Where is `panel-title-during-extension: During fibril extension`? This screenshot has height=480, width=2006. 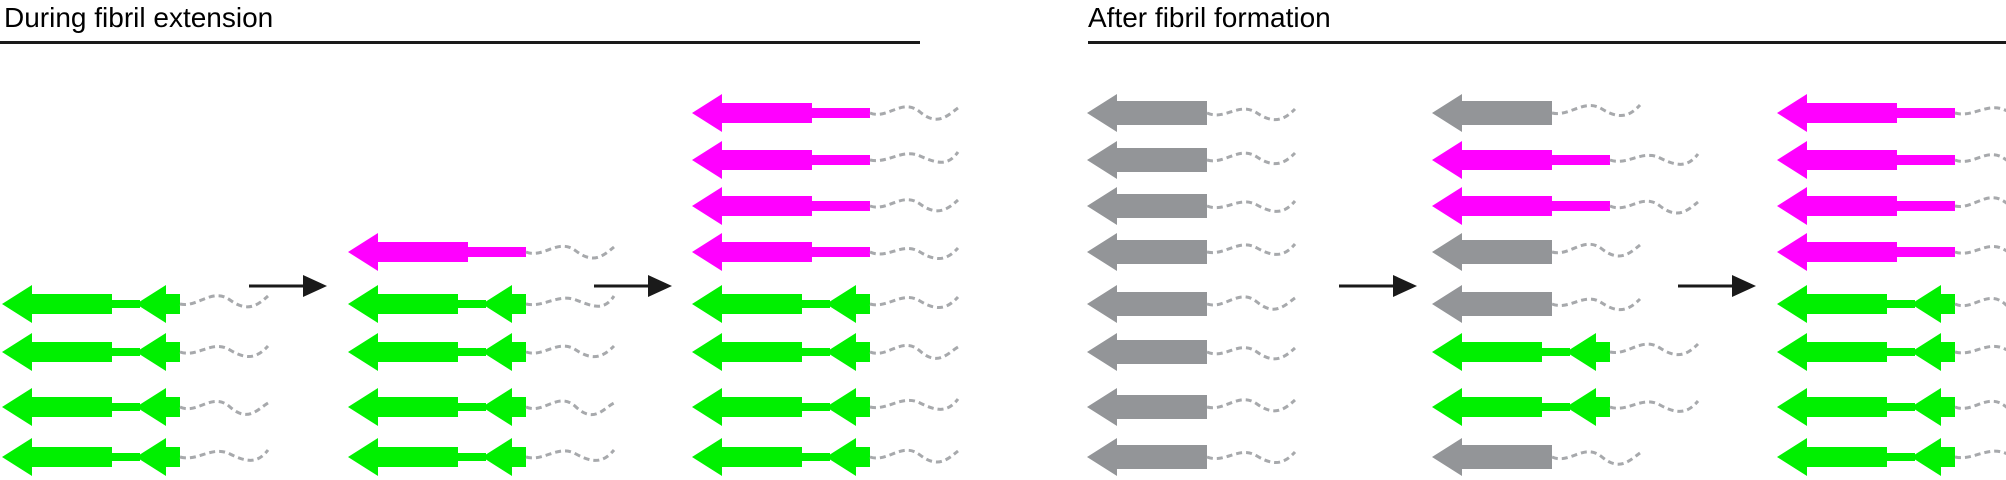 panel-title-during-extension: During fibril extension is located at coordinates (139, 17).